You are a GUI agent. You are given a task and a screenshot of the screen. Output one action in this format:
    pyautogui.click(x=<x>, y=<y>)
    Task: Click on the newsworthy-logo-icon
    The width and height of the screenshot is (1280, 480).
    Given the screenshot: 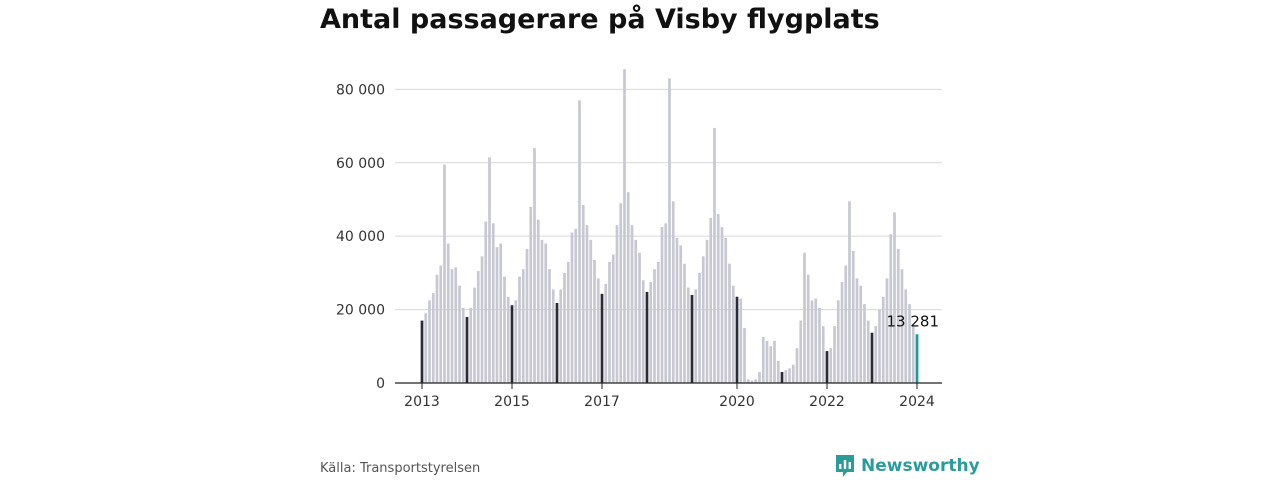 What is the action you would take?
    pyautogui.click(x=845, y=466)
    